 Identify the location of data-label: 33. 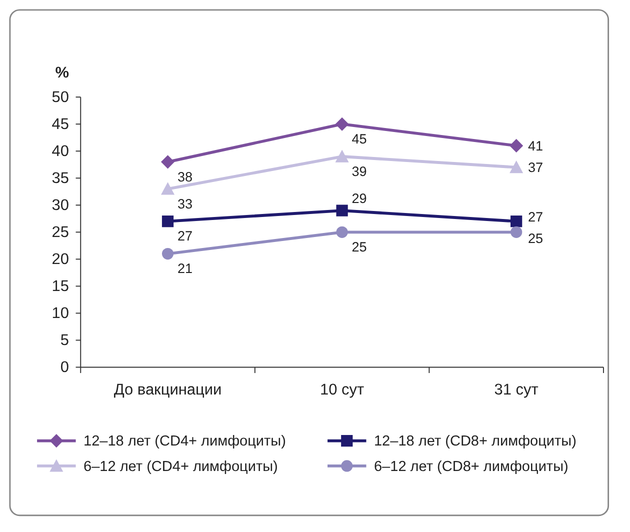
(185, 204).